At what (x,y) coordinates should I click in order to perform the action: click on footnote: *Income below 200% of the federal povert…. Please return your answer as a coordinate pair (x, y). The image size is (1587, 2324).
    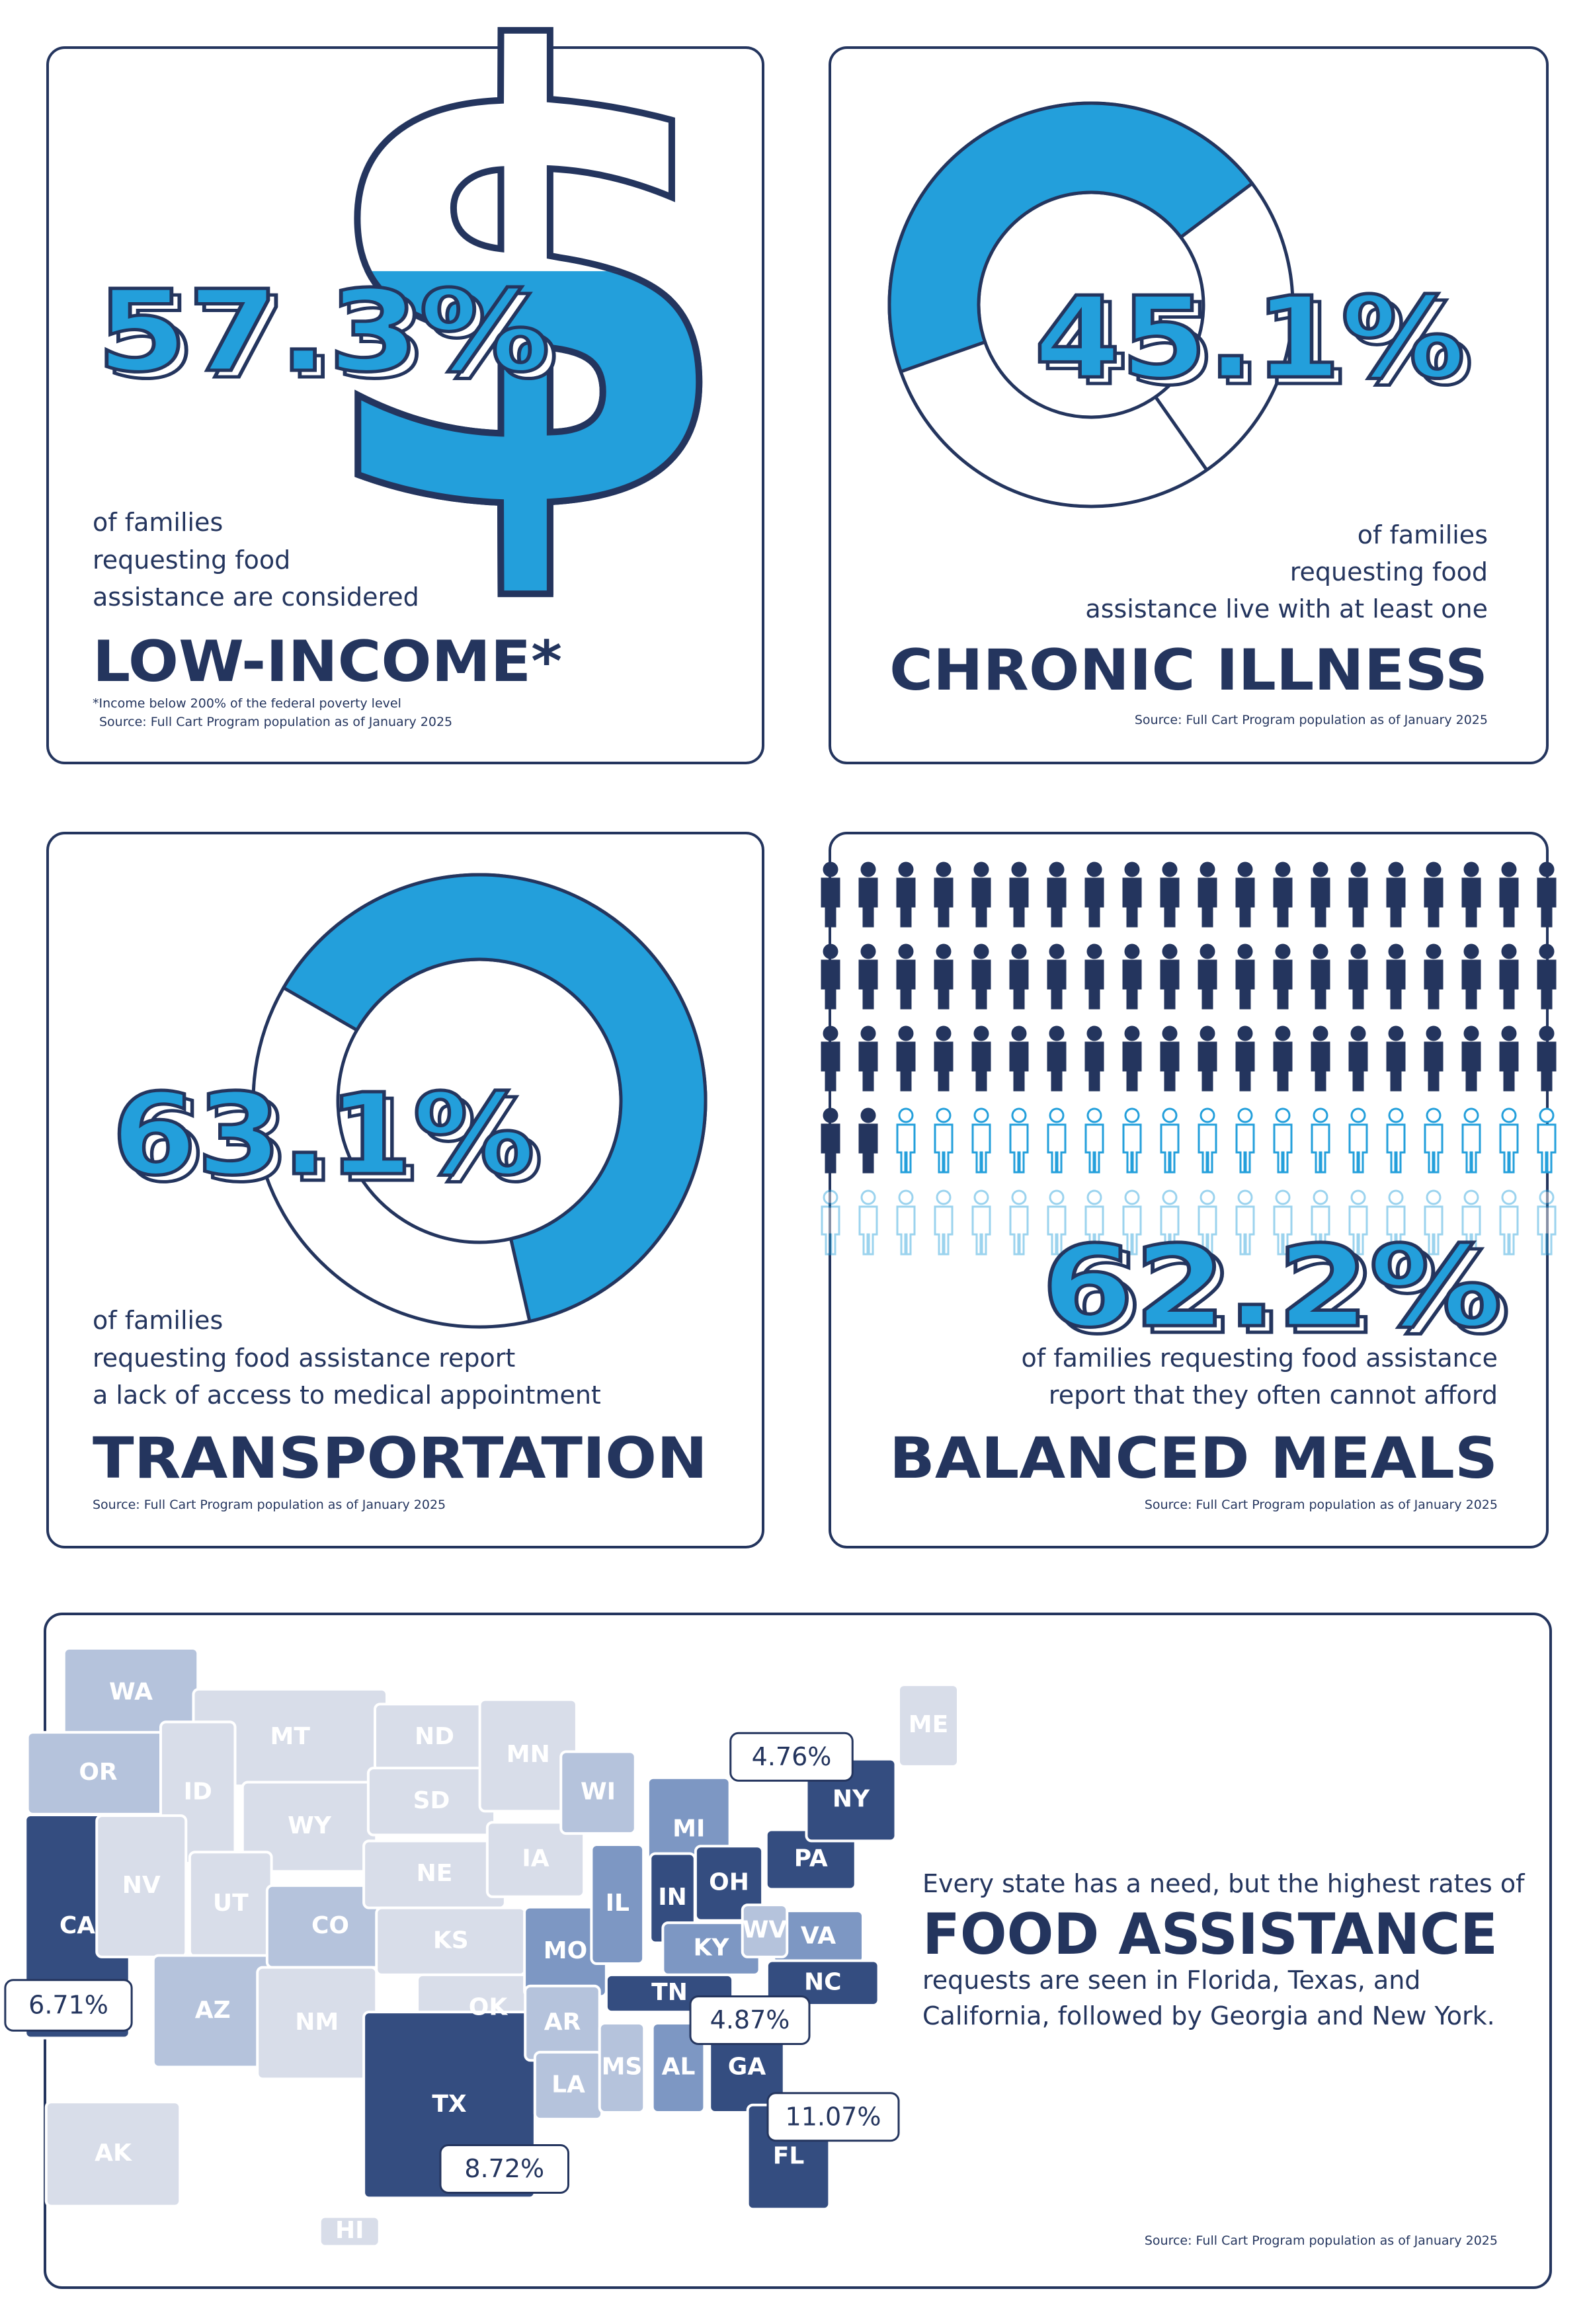
    Looking at the image, I should click on (247, 703).